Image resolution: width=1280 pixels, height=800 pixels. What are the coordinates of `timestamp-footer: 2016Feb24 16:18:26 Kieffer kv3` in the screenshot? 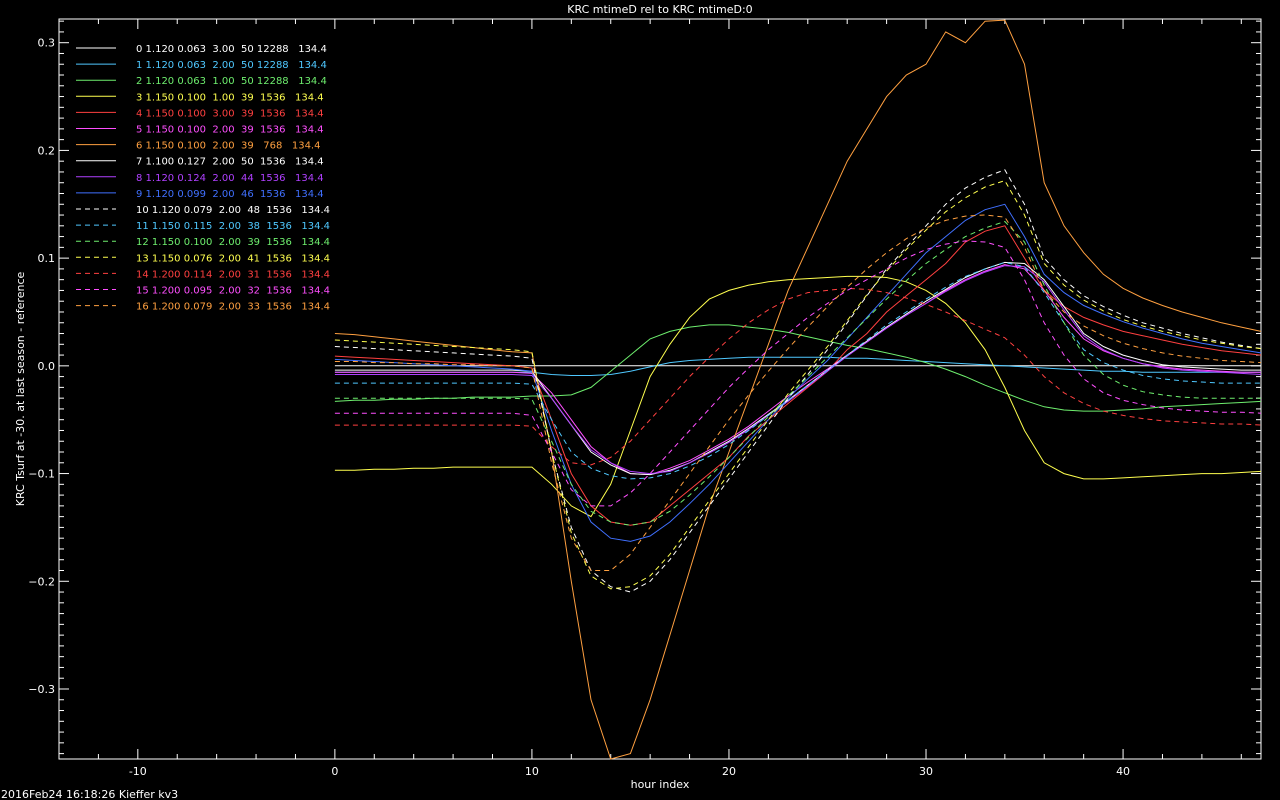 It's located at (89, 794).